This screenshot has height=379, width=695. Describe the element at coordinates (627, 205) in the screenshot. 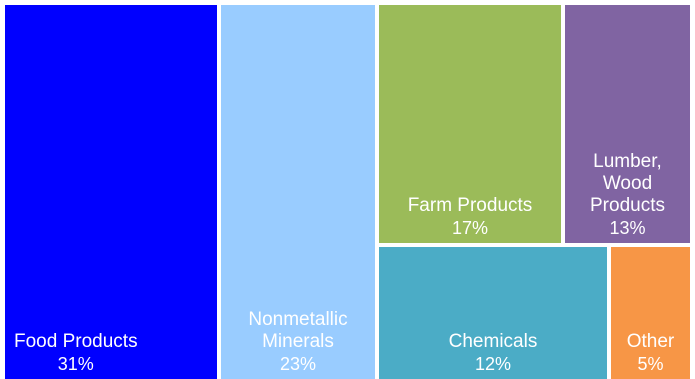

I see `tile-label-line: Products` at that location.